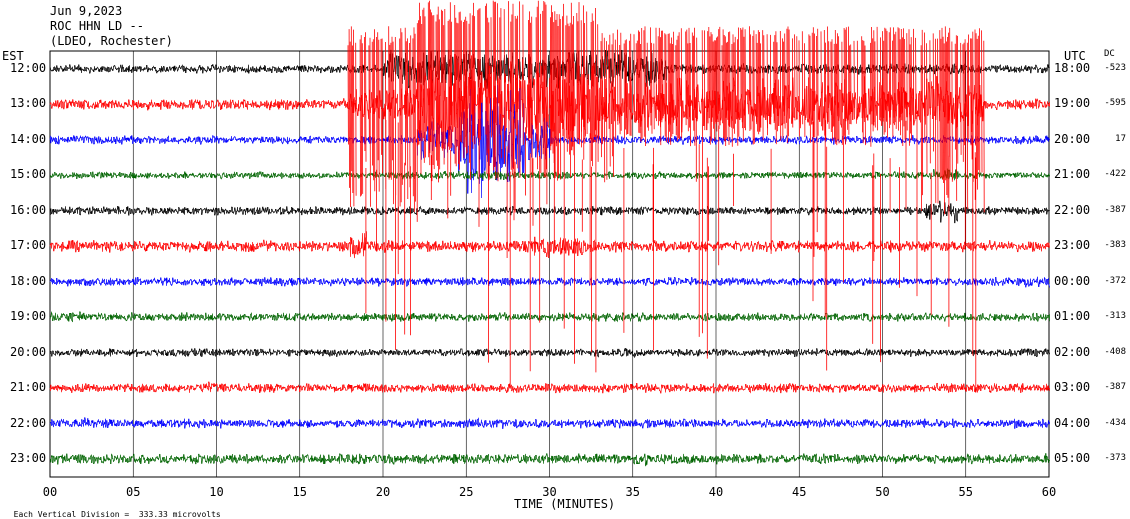 The width and height of the screenshot is (1130, 519). I want to click on dc-offset-label: -595, so click(1115, 103).